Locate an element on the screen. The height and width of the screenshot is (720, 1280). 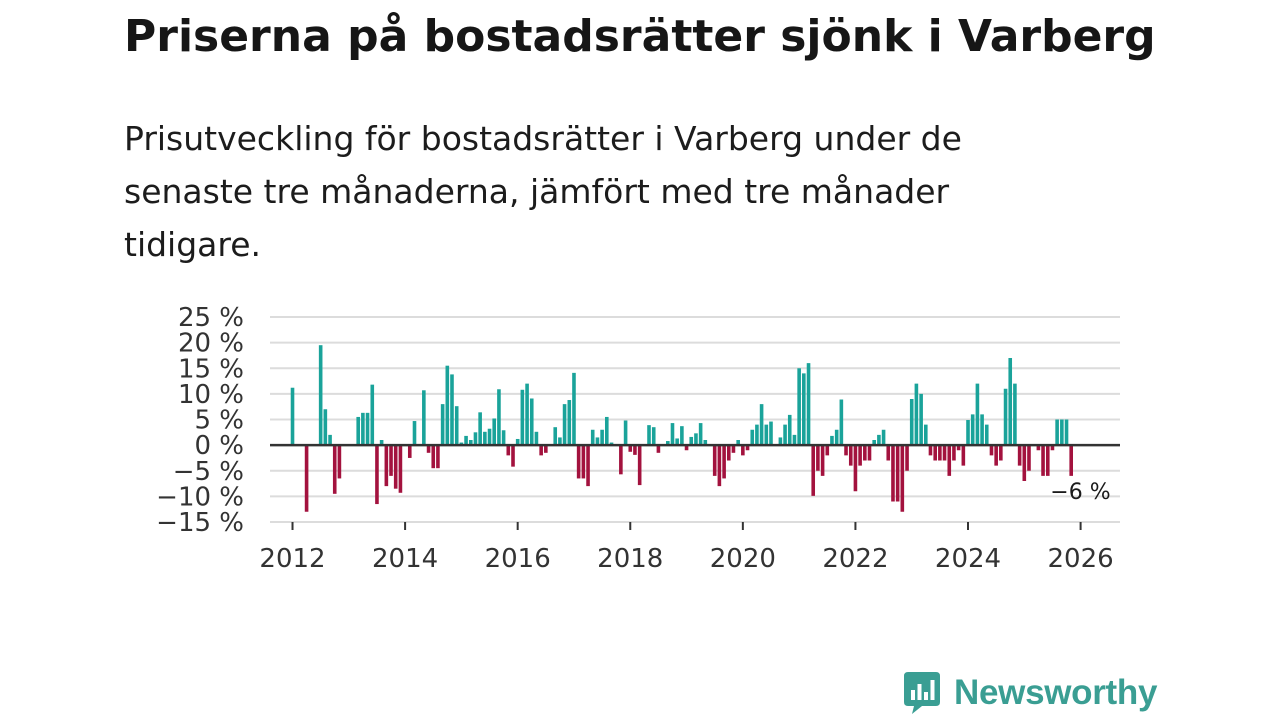
y-tick-label: 15 % is located at coordinates (211, 369).